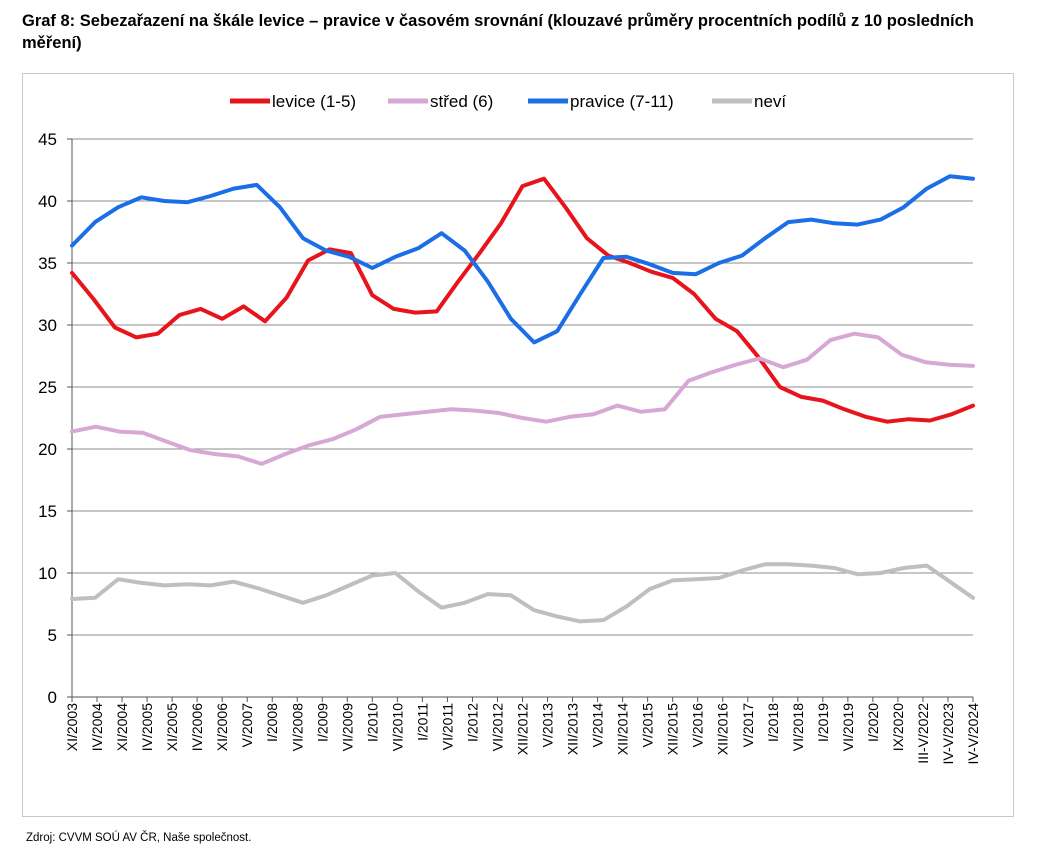  What do you see at coordinates (770, 101) in the screenshot?
I see `legend-label: neví` at bounding box center [770, 101].